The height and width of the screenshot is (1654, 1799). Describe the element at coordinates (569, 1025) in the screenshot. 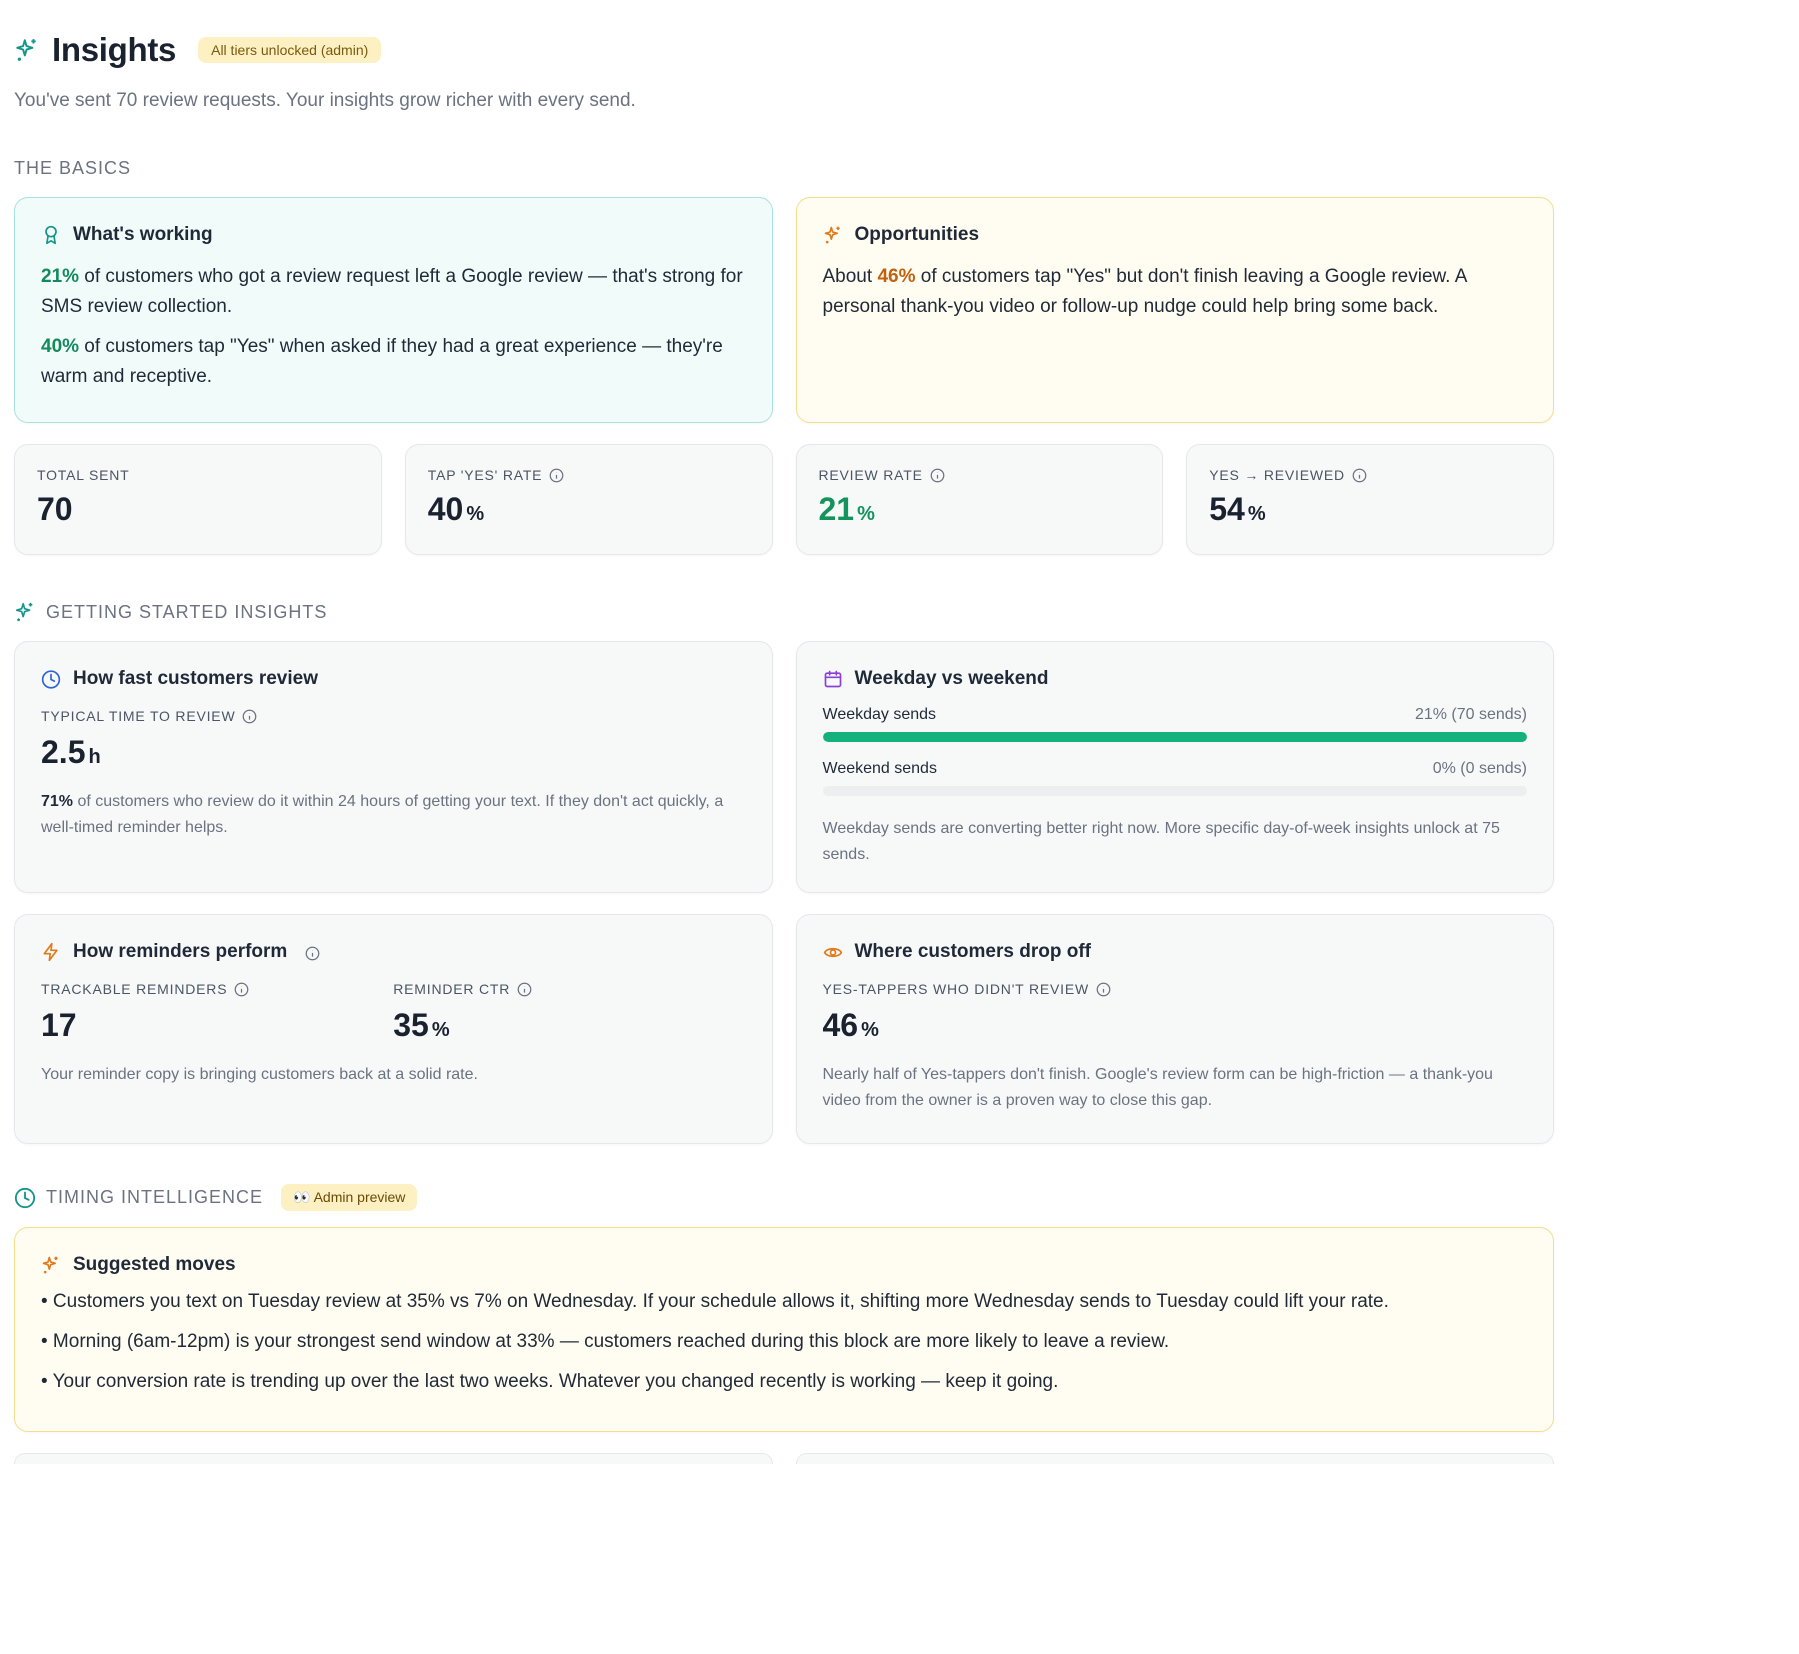

I see `ctr-value: 35%` at that location.